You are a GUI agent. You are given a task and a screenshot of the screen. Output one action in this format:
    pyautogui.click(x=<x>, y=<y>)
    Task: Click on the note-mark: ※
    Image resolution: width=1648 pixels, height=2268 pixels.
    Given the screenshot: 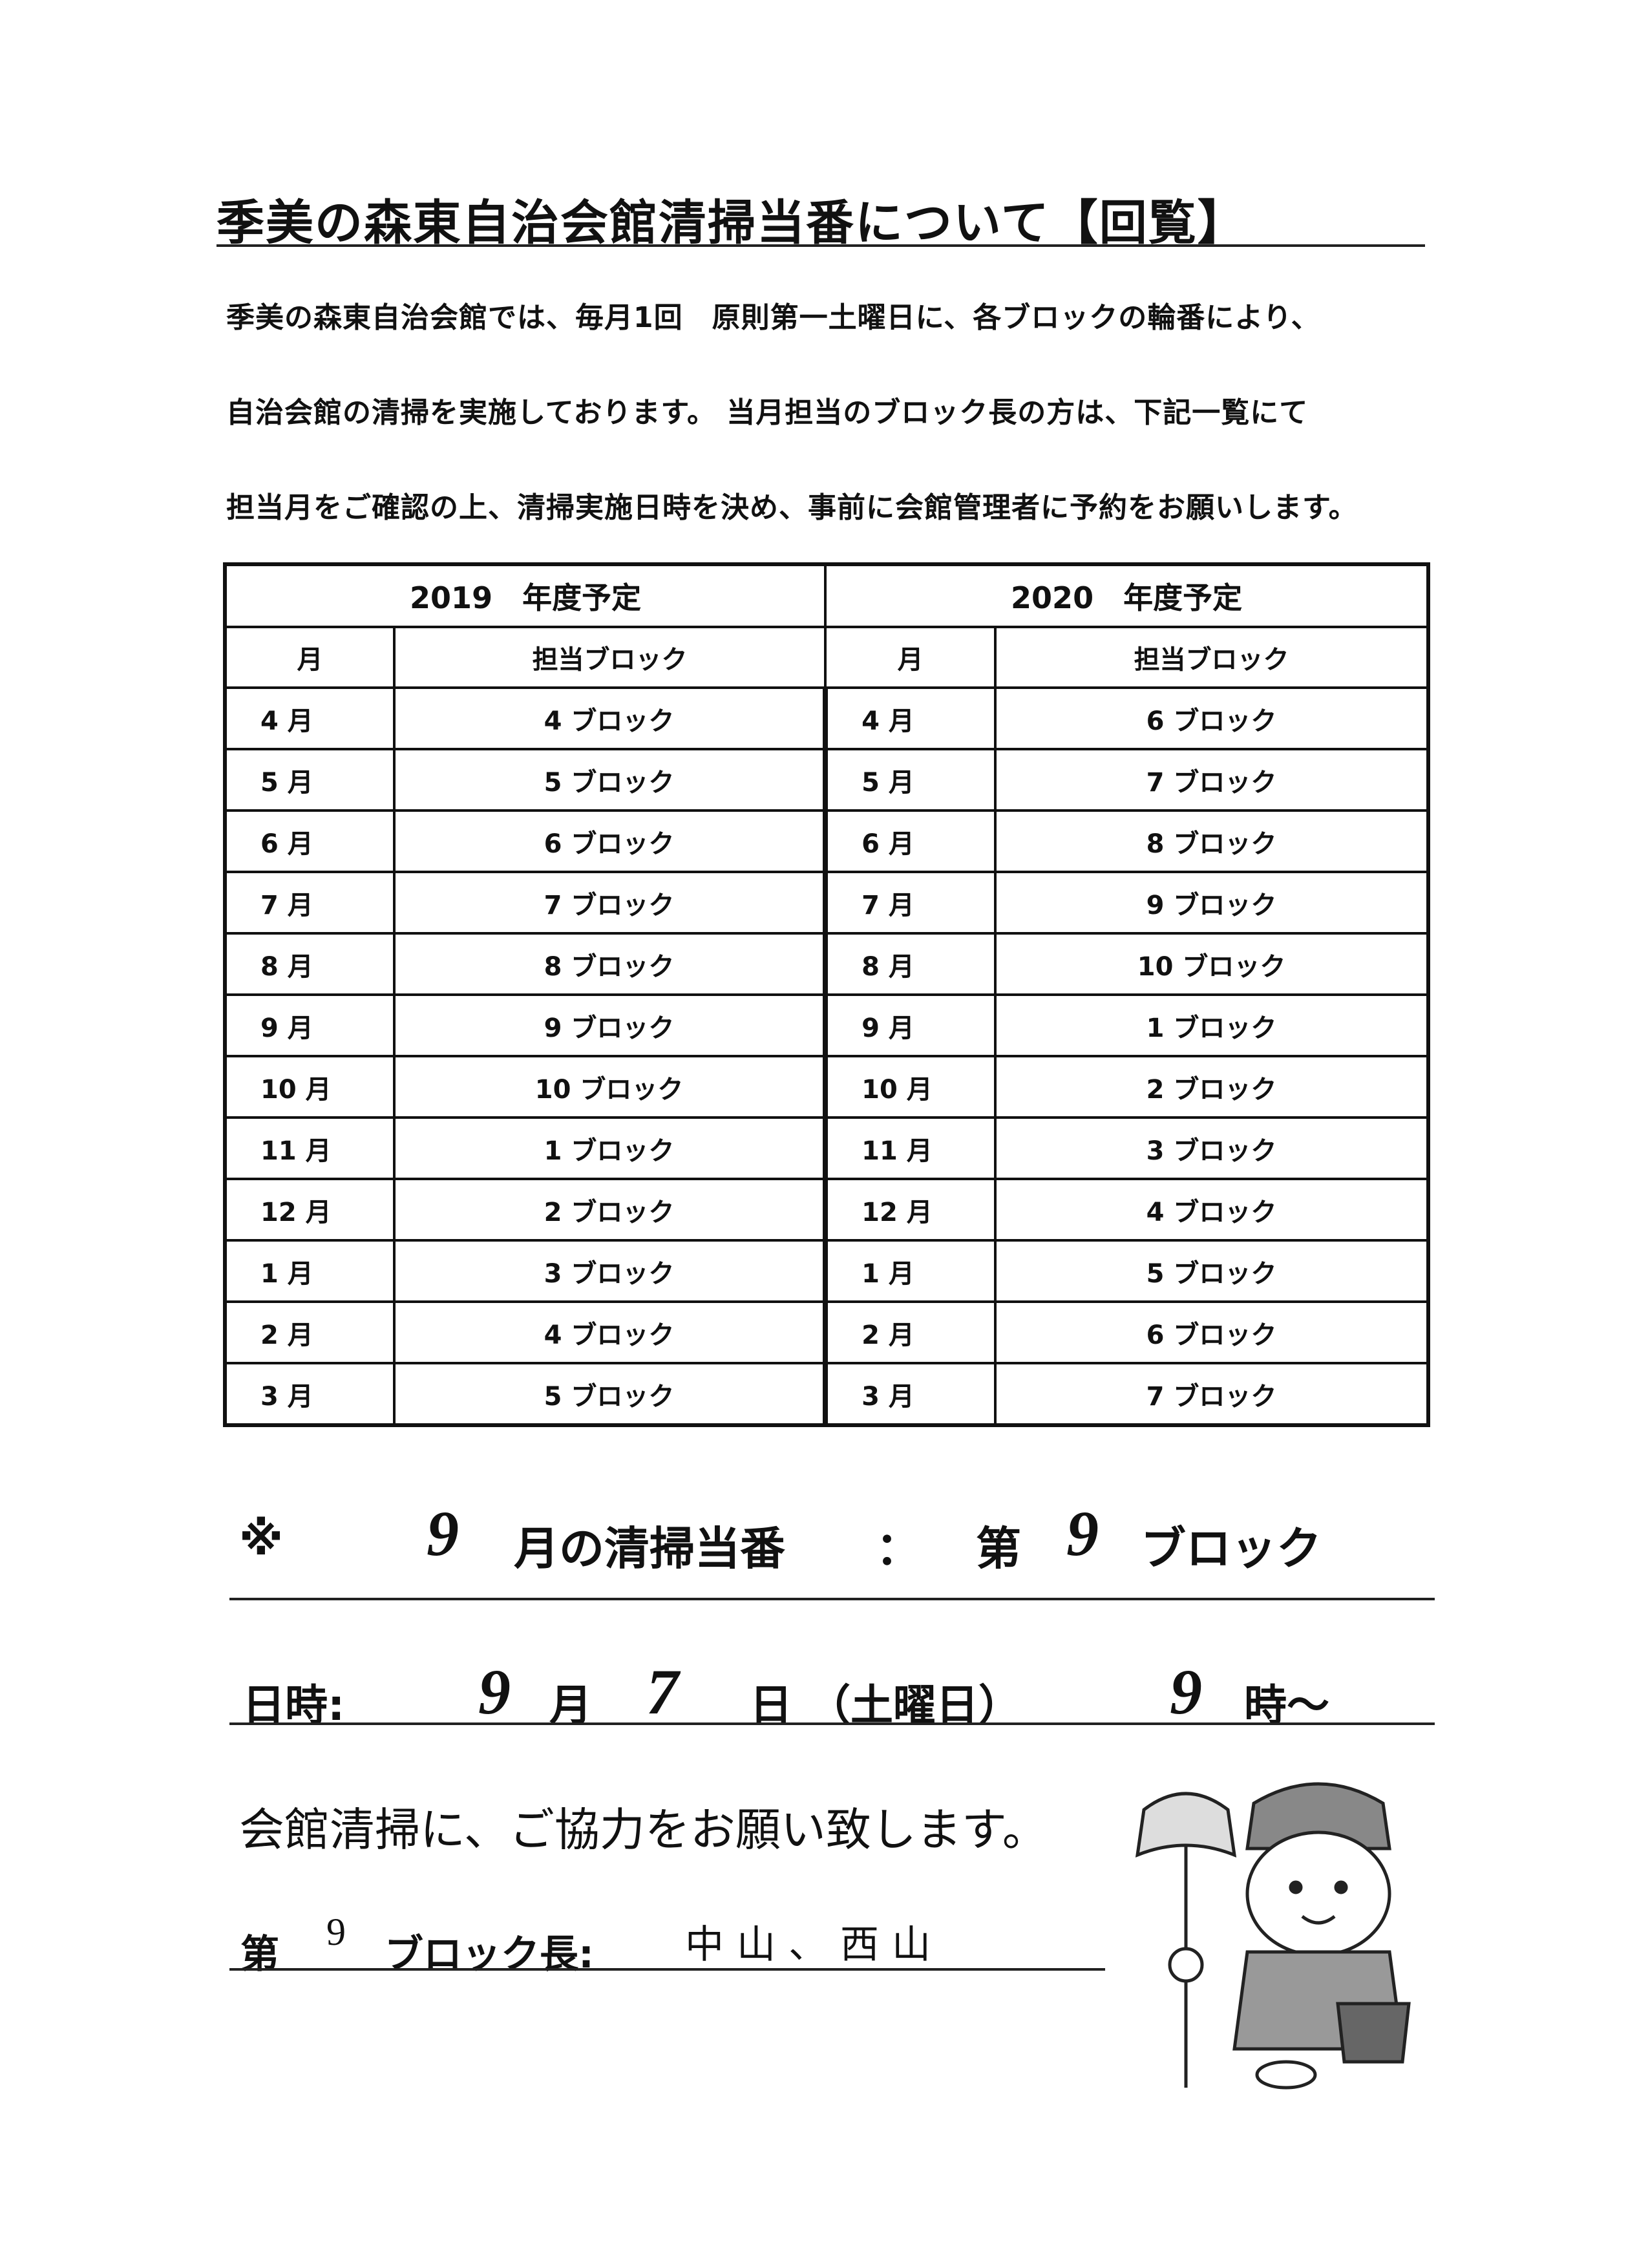 What is the action you would take?
    pyautogui.click(x=261, y=1538)
    